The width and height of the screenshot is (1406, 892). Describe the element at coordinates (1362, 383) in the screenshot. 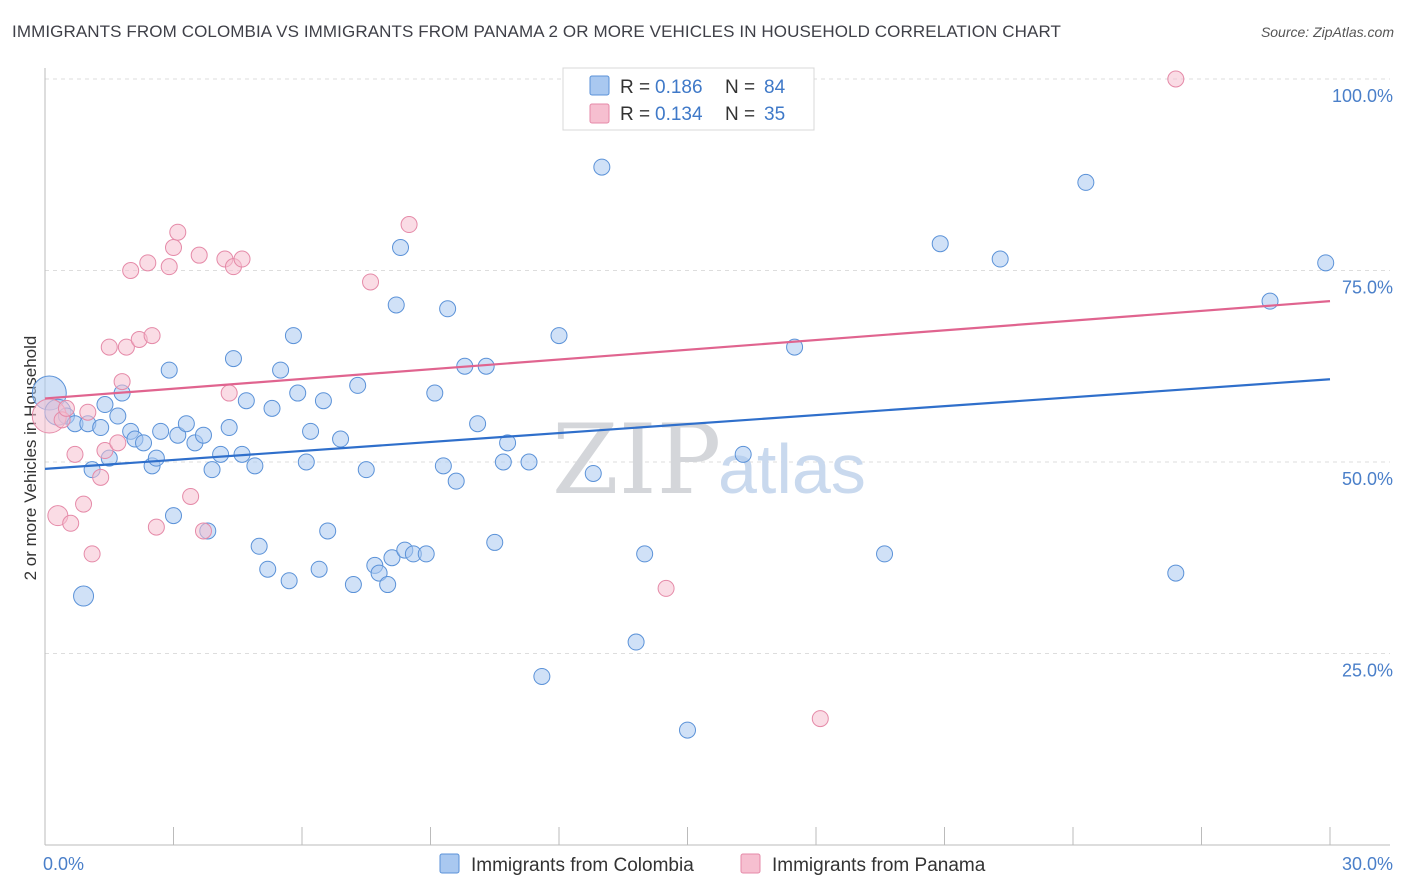

I see `y-tick-labels: 25.0% 50.0% 75.0% 100.0%` at that location.